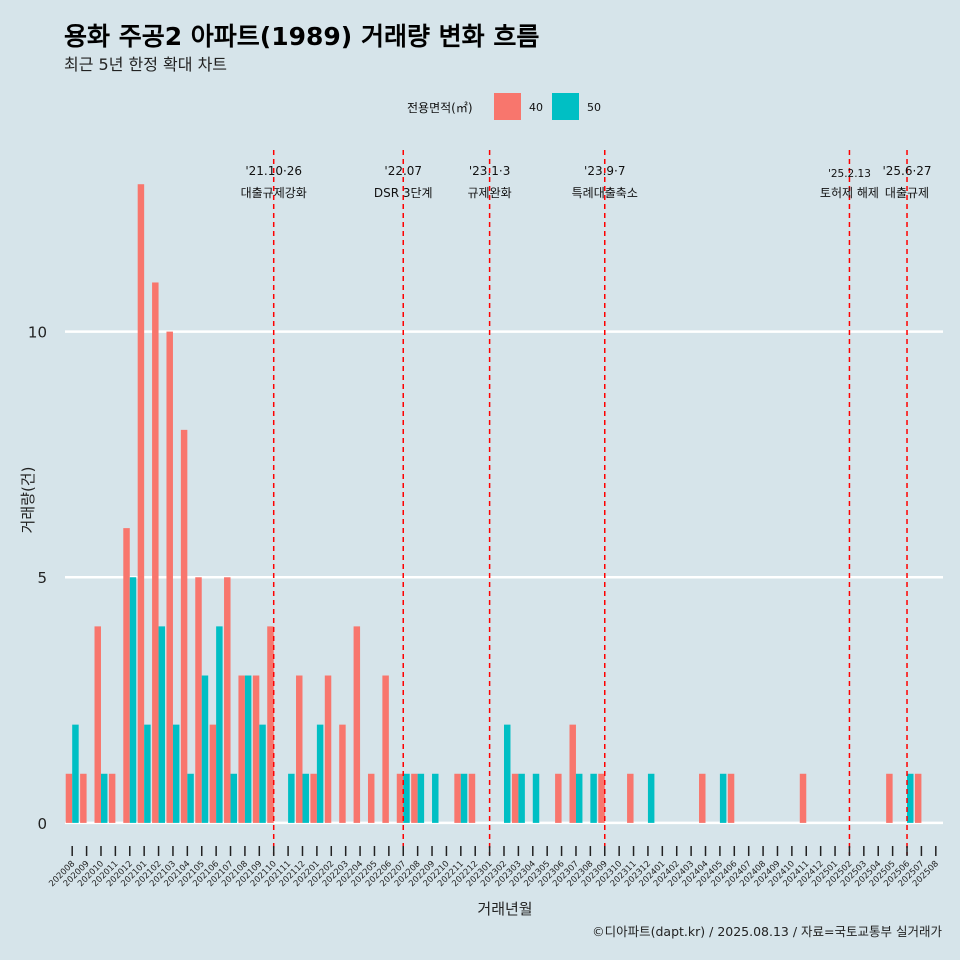 This screenshot has width=960, height=960. What do you see at coordinates (490, 193) in the screenshot?
I see `event-label: 규제완화` at bounding box center [490, 193].